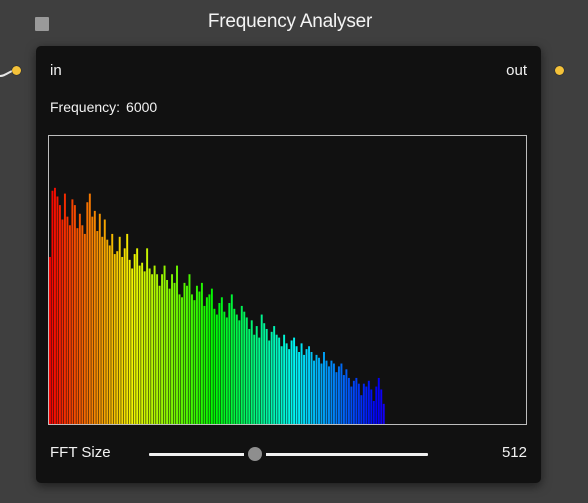 The height and width of the screenshot is (503, 588). I want to click on fft-size-slider, so click(288, 454).